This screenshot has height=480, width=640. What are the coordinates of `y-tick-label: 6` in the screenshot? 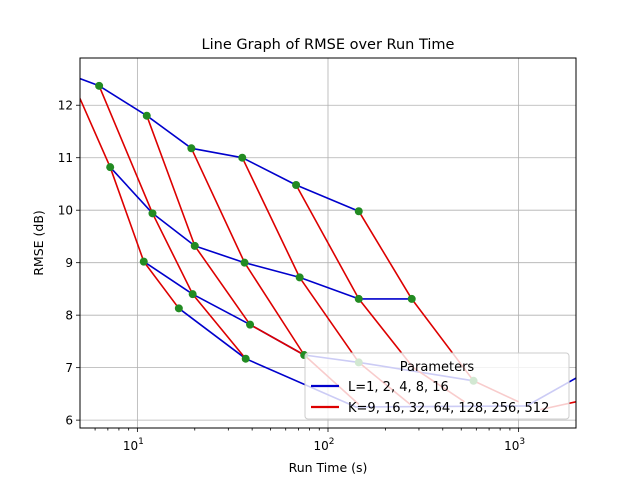 It's located at (69, 421).